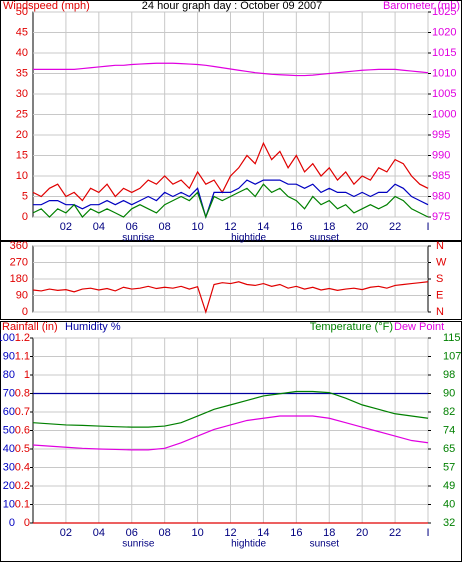 The image size is (463, 563). I want to click on y3-tick-label: 0.7, so click(22, 412).